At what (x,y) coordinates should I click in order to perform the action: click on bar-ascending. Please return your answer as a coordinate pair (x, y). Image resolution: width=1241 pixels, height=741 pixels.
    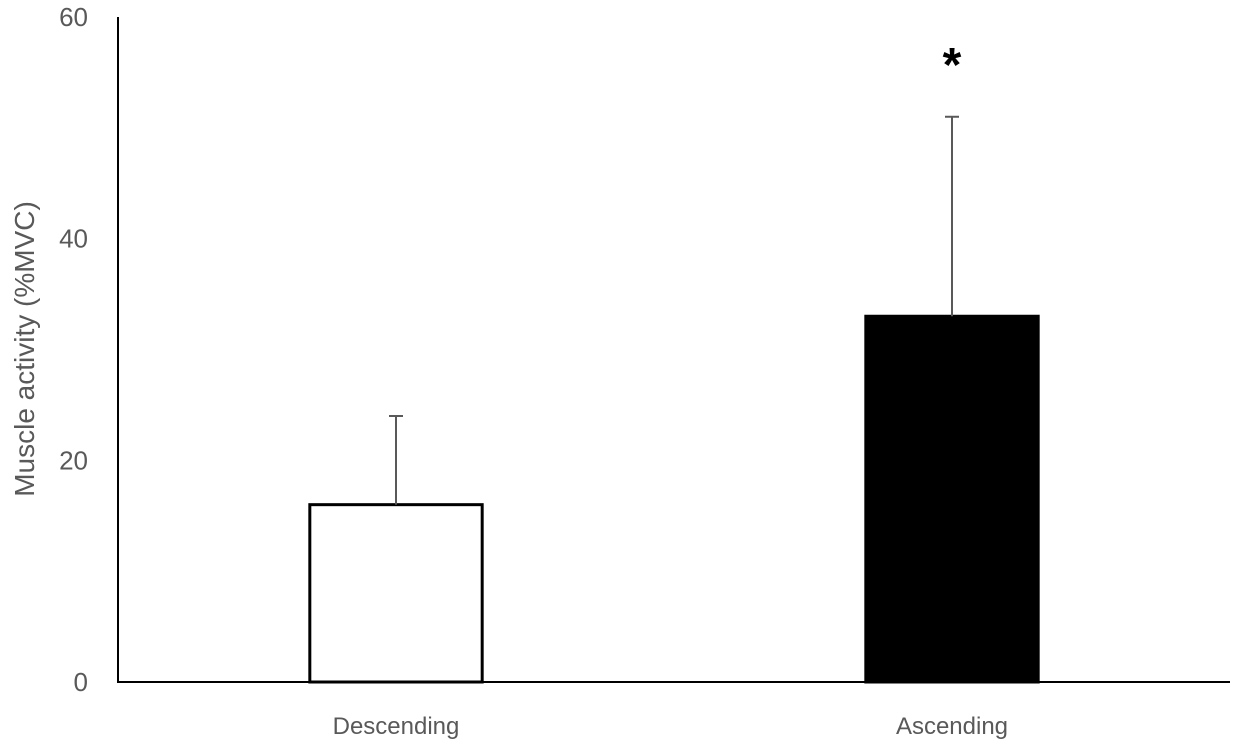
    Looking at the image, I should click on (952, 499).